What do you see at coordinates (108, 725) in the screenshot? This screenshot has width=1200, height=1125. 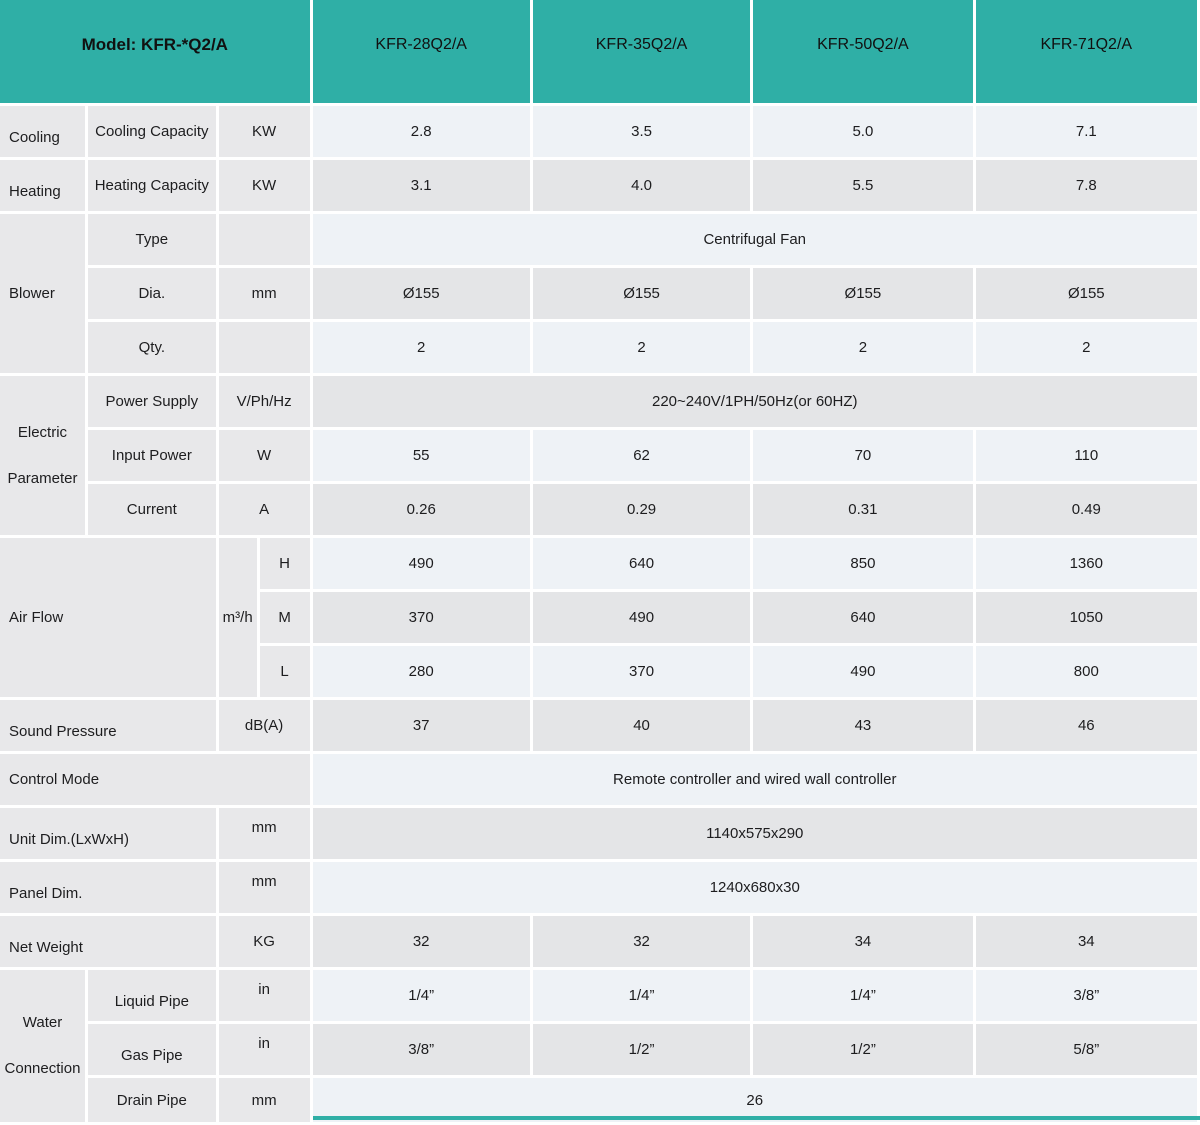 I see `sound-pressure-label: Sound Pressure` at bounding box center [108, 725].